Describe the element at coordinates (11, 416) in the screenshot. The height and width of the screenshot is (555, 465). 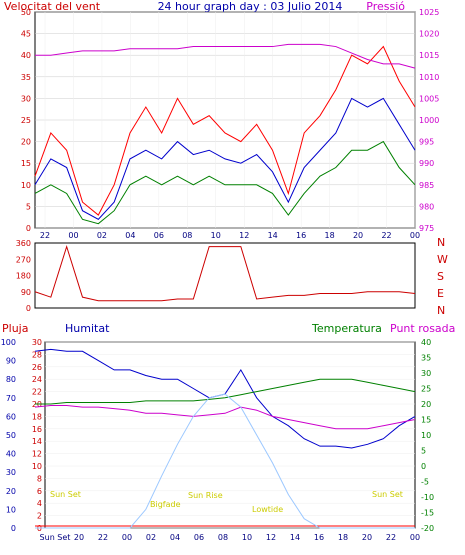
I see `panel3-humidity-tick: 60` at that location.